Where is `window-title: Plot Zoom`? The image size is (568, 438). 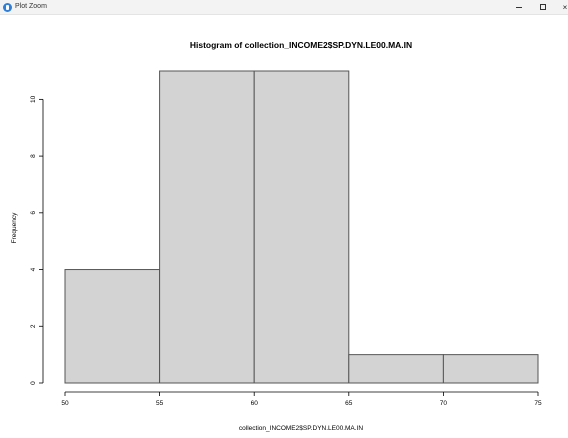 window-title: Plot Zoom is located at coordinates (31, 6).